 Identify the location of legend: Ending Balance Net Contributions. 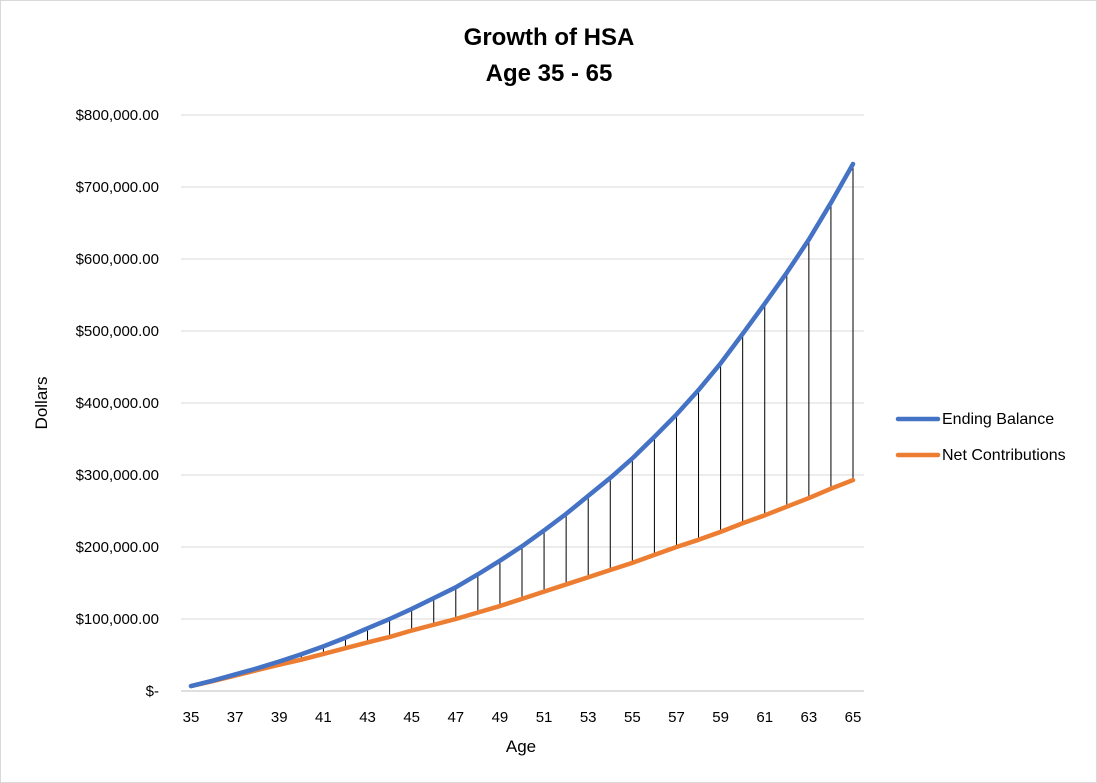
(980, 437).